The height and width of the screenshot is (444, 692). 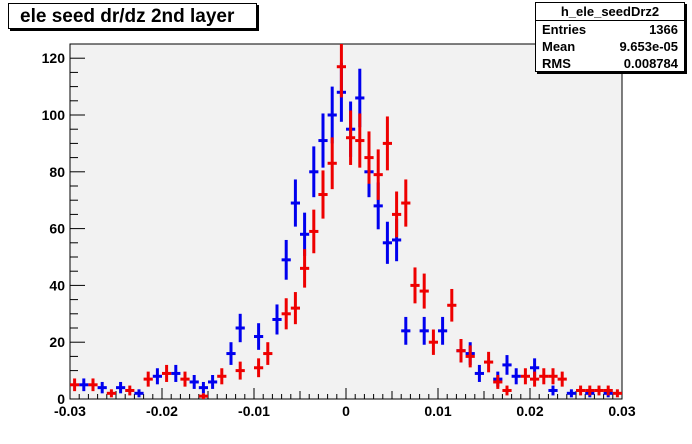 What do you see at coordinates (610, 12) in the screenshot?
I see `stats-histogram-name: h_ele_seedDrz2` at bounding box center [610, 12].